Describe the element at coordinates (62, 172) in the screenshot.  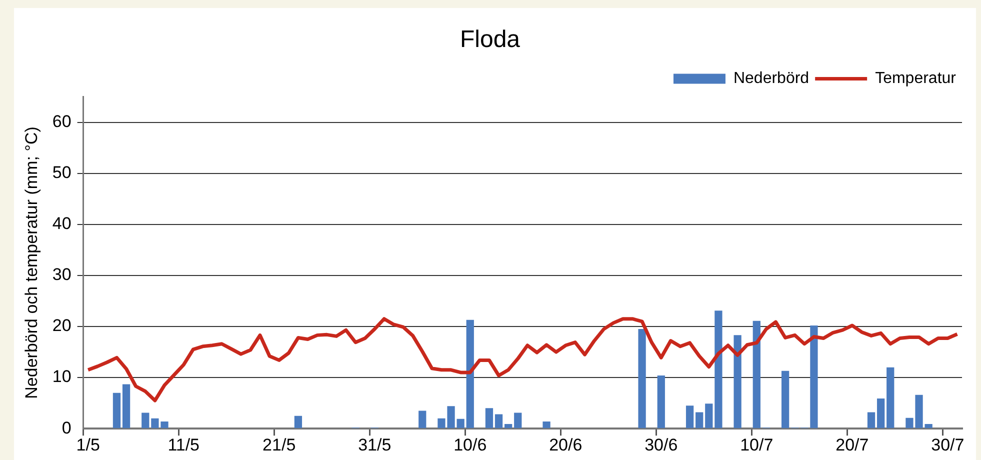
I see `y-tick-label: 50` at that location.